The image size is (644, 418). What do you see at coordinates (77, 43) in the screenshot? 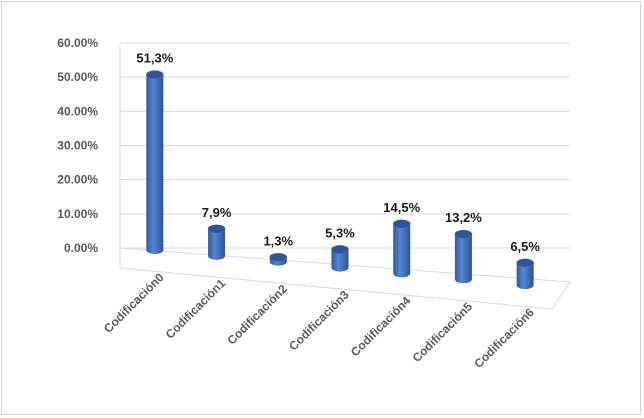
I see `y-tick-label-6: 60.00%` at bounding box center [77, 43].